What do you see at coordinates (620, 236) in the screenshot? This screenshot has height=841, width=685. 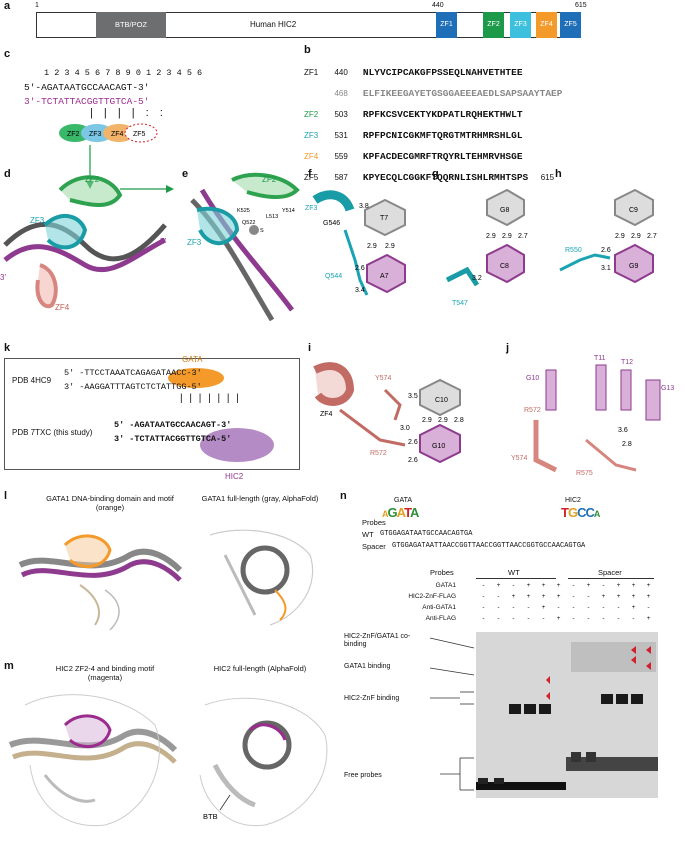 I see `h-d1: 2.9` at bounding box center [620, 236].